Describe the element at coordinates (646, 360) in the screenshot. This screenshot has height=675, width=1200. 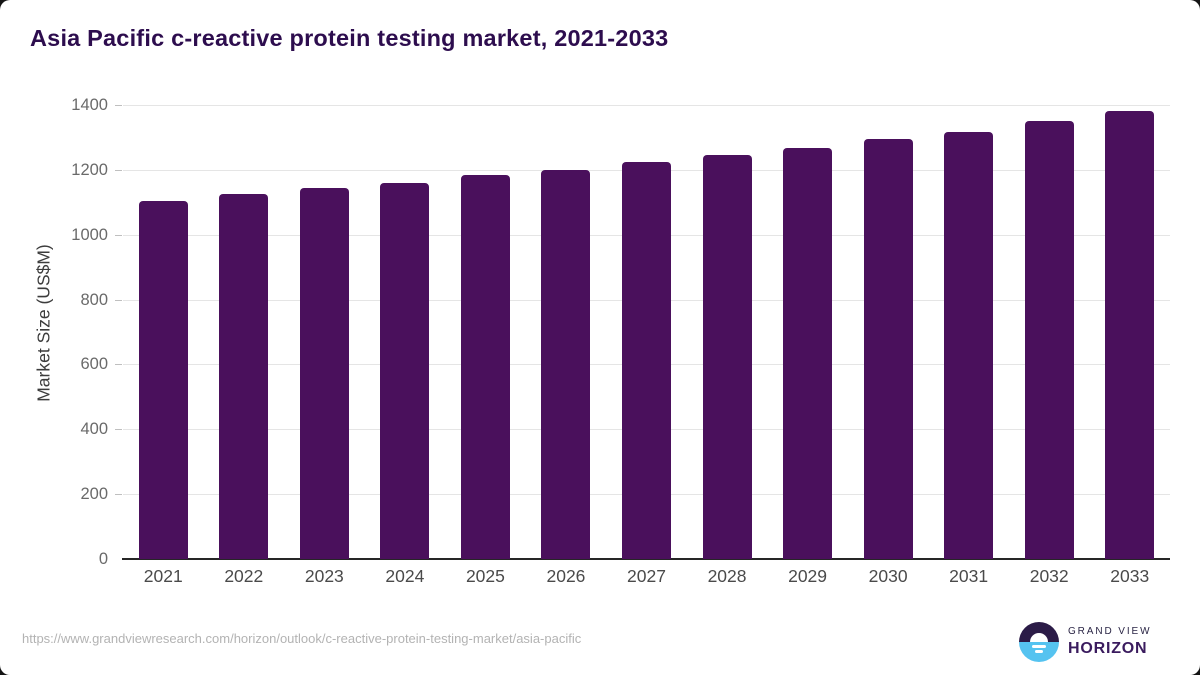
I see `bar-2027` at that location.